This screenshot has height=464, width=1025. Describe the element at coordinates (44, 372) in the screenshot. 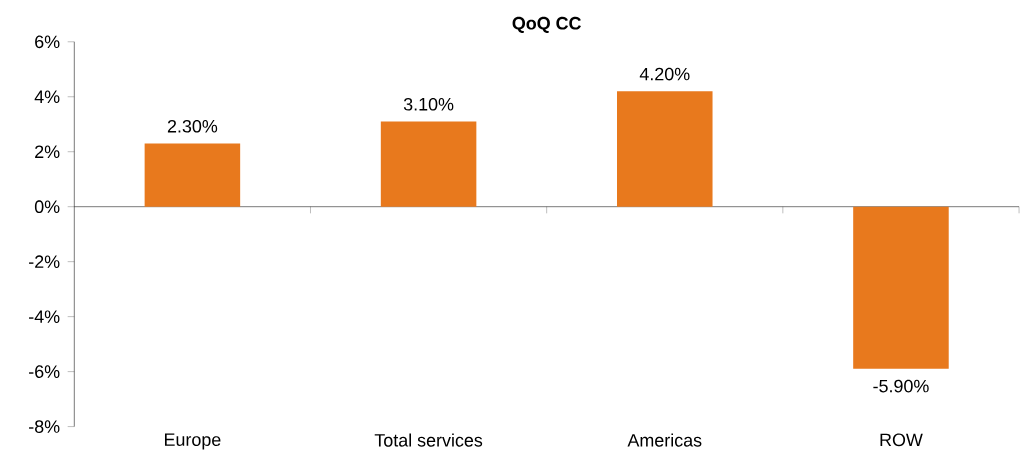

I see `y-tick-label: -6%` at that location.